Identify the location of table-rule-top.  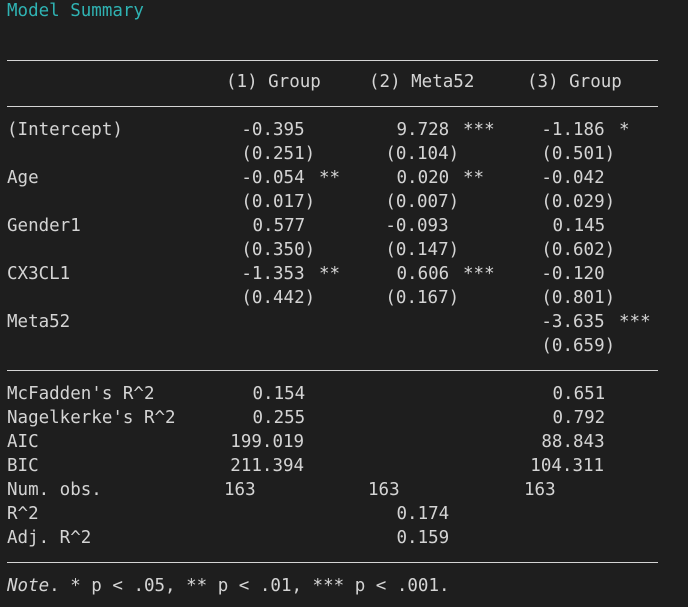
(332, 60).